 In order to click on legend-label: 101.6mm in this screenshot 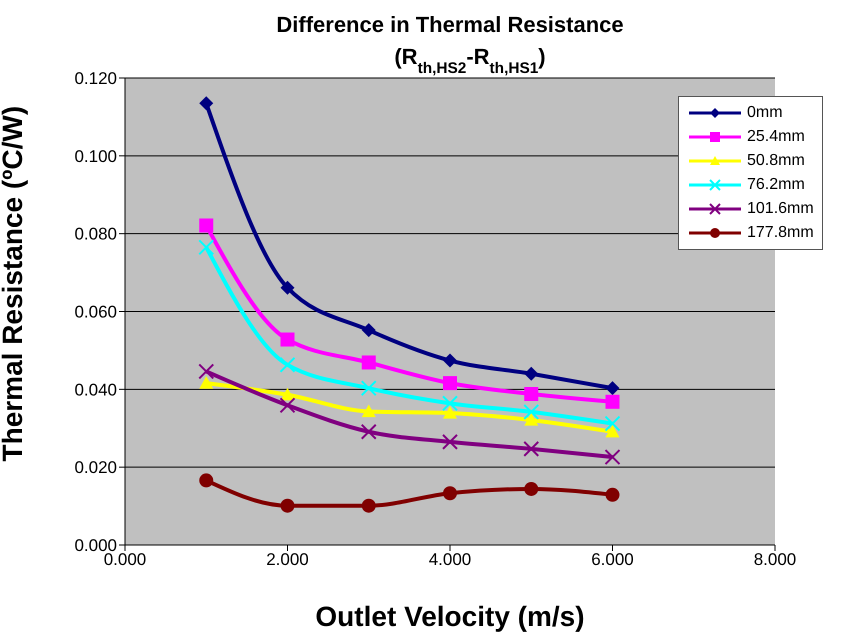, I will do `click(780, 209)`.